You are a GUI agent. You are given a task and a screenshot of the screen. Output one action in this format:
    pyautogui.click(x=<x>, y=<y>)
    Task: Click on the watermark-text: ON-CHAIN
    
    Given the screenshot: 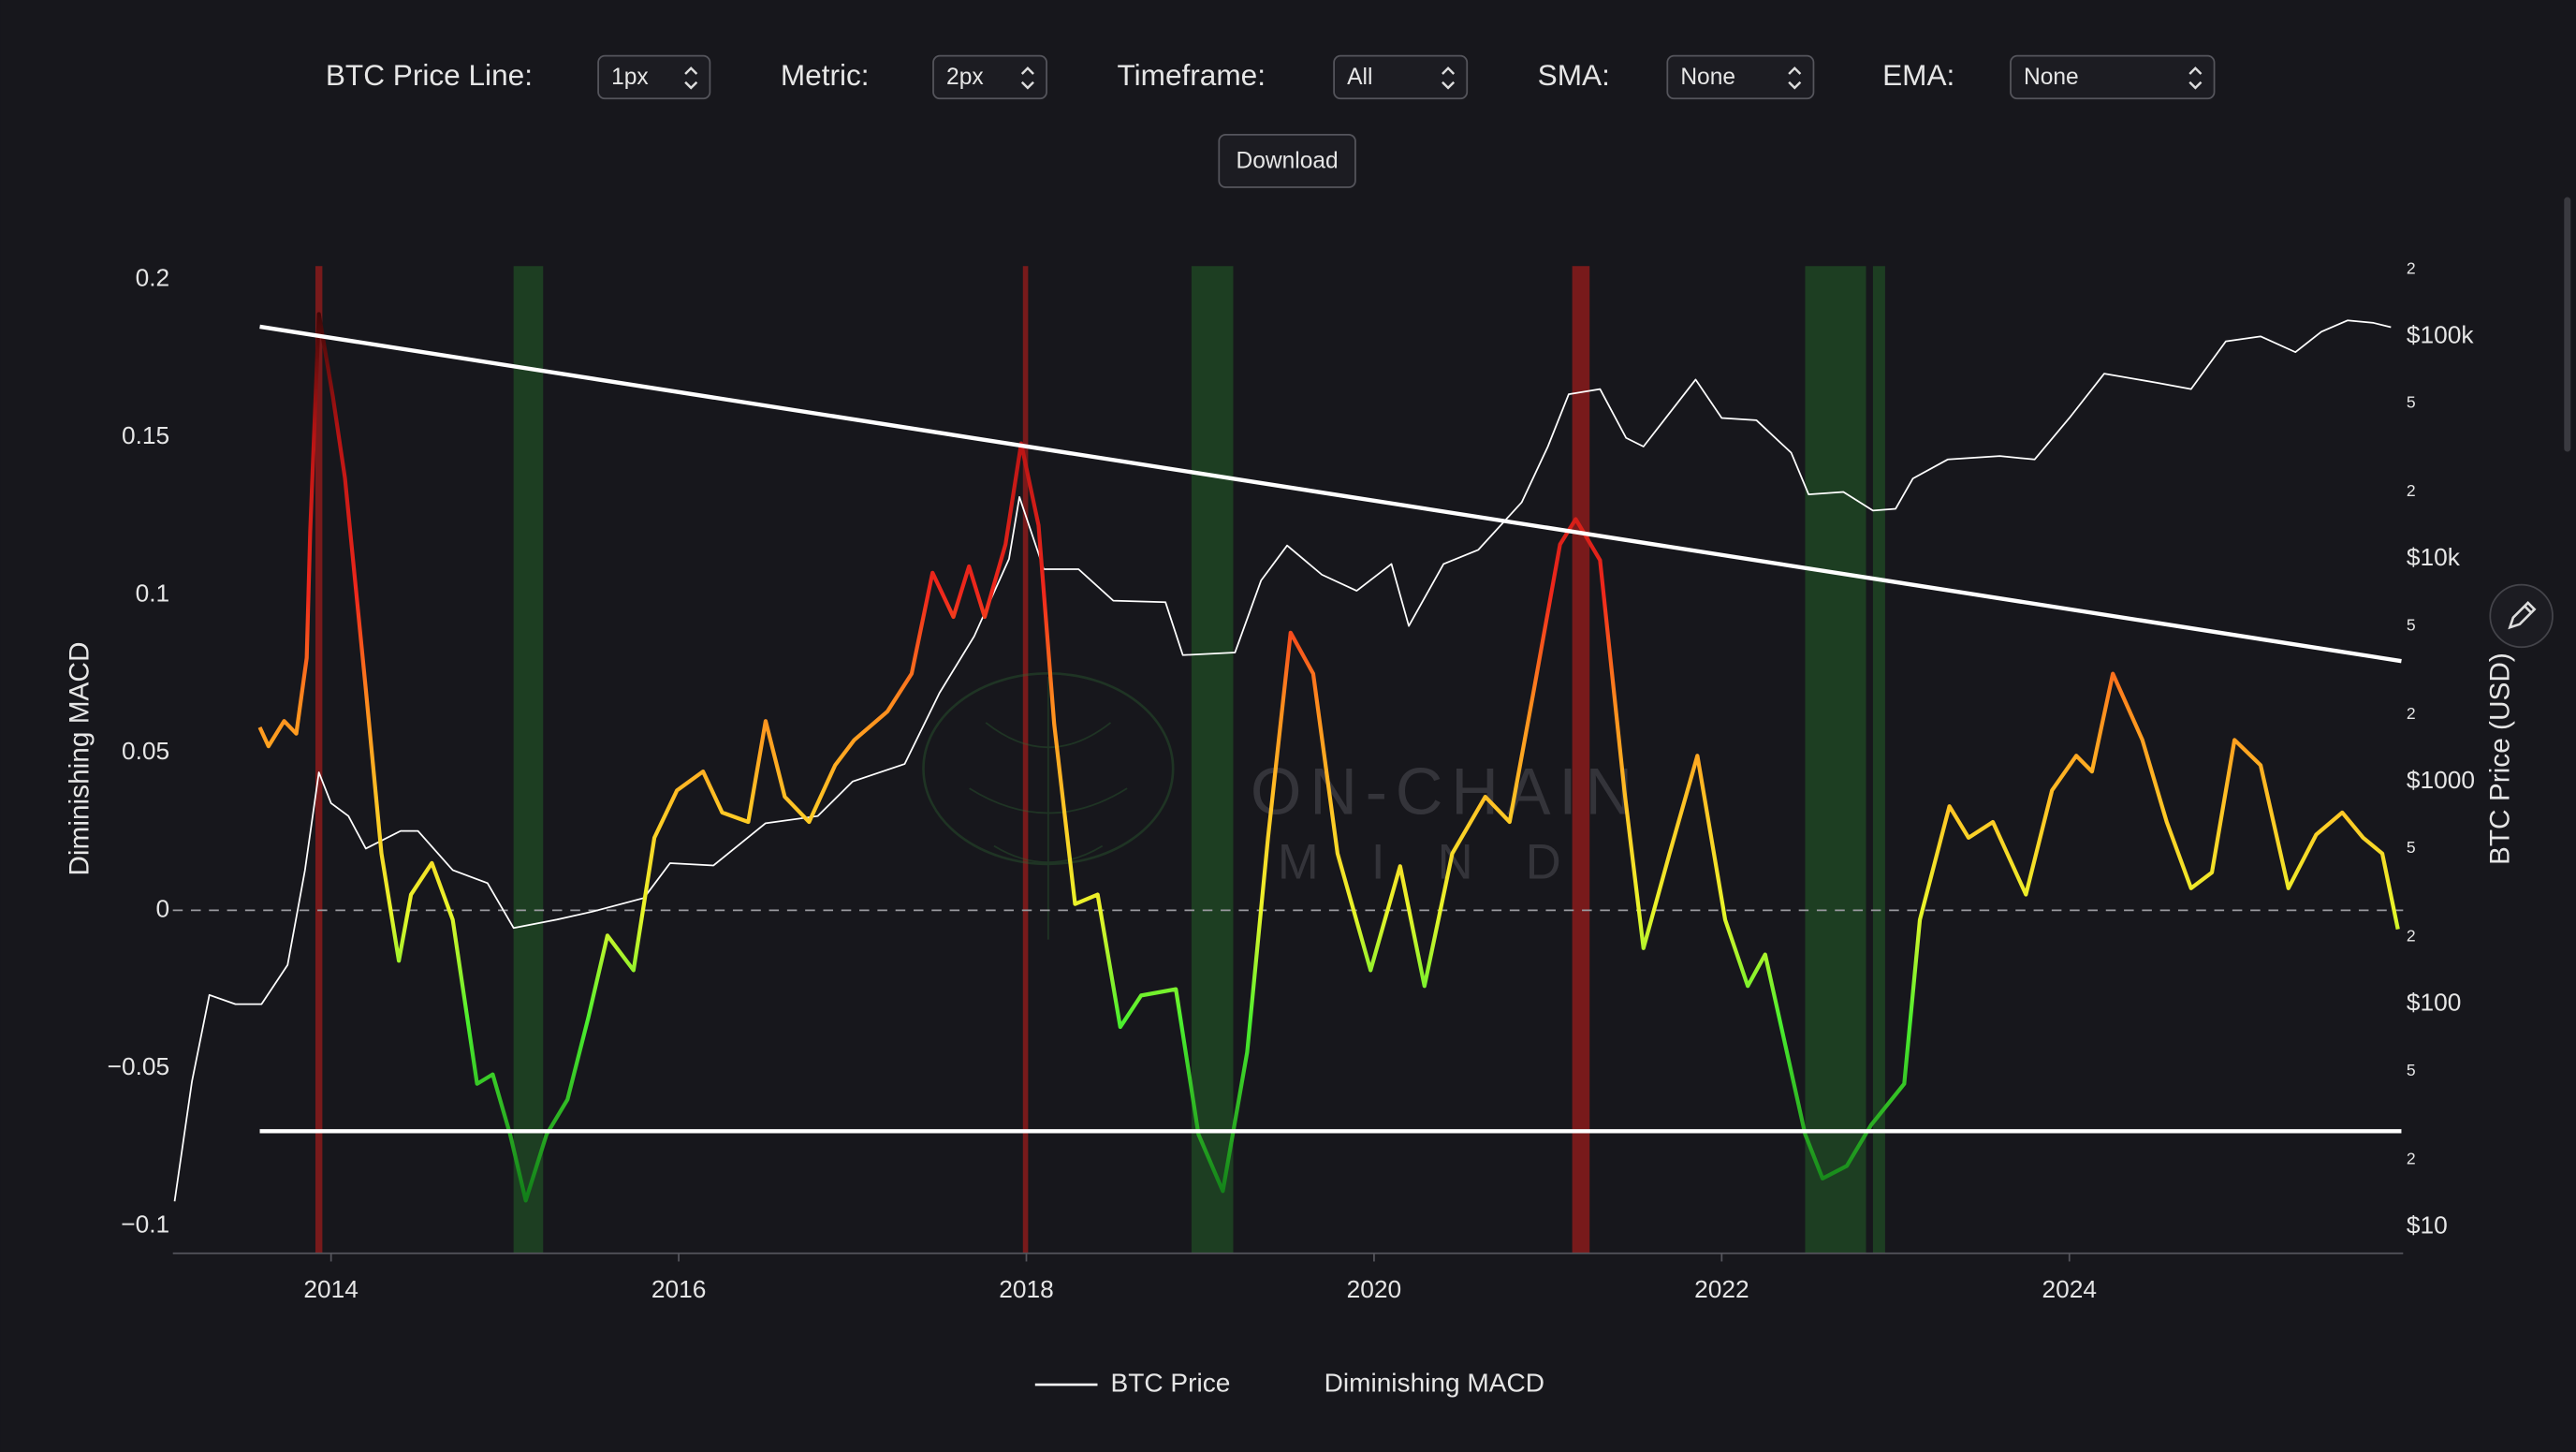 What is the action you would take?
    pyautogui.click(x=1446, y=791)
    